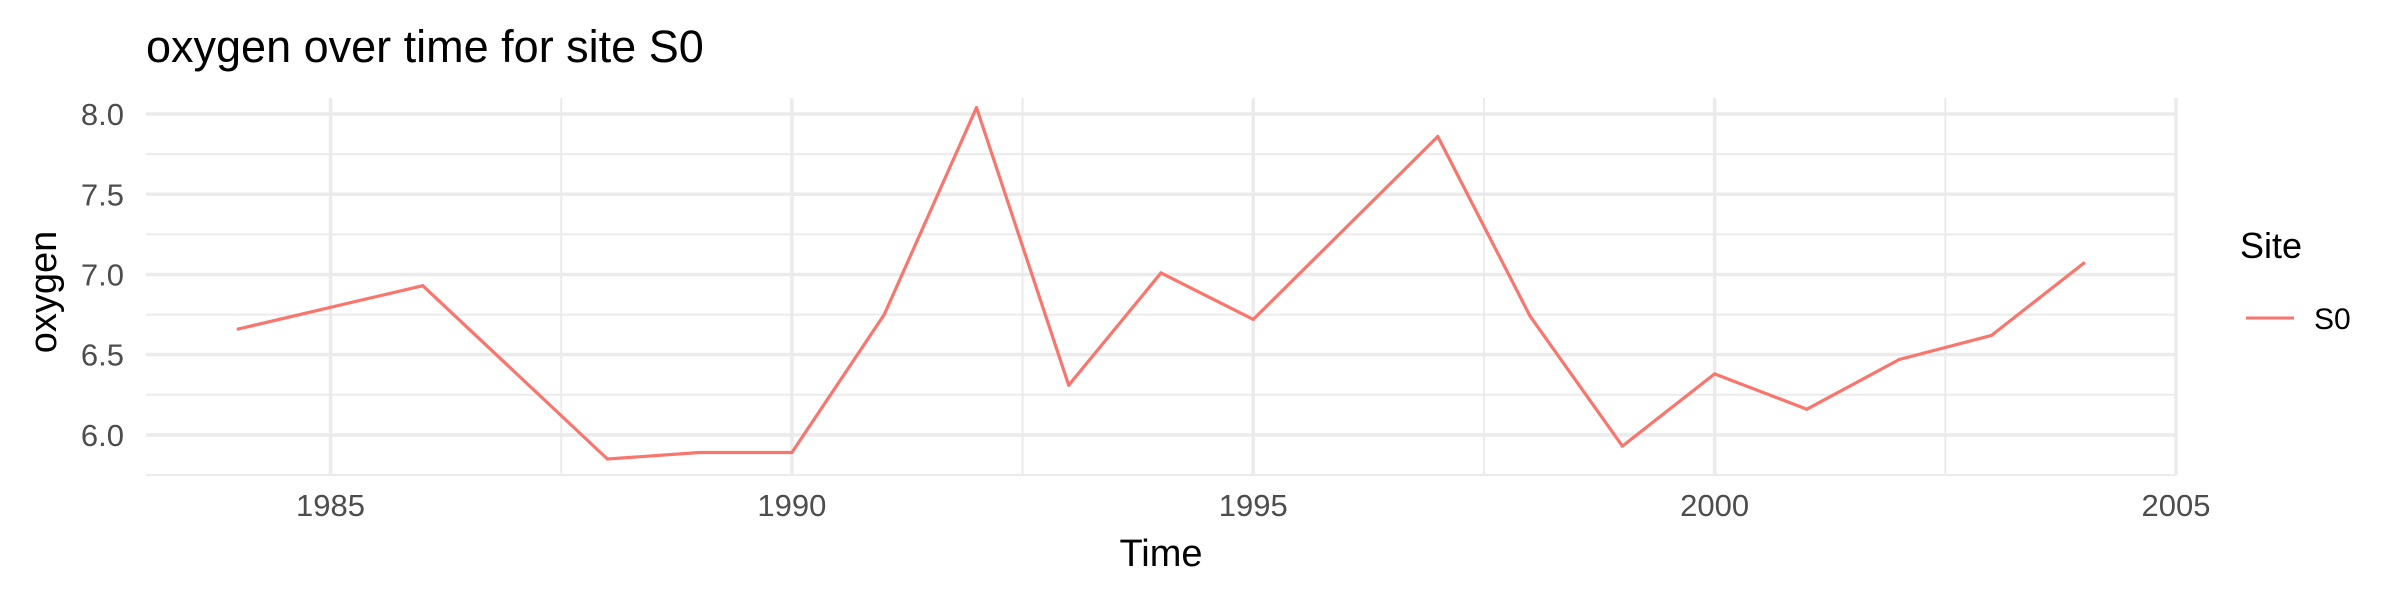 This screenshot has width=2400, height=600. I want to click on y-tick-label: 8.0, so click(102, 114).